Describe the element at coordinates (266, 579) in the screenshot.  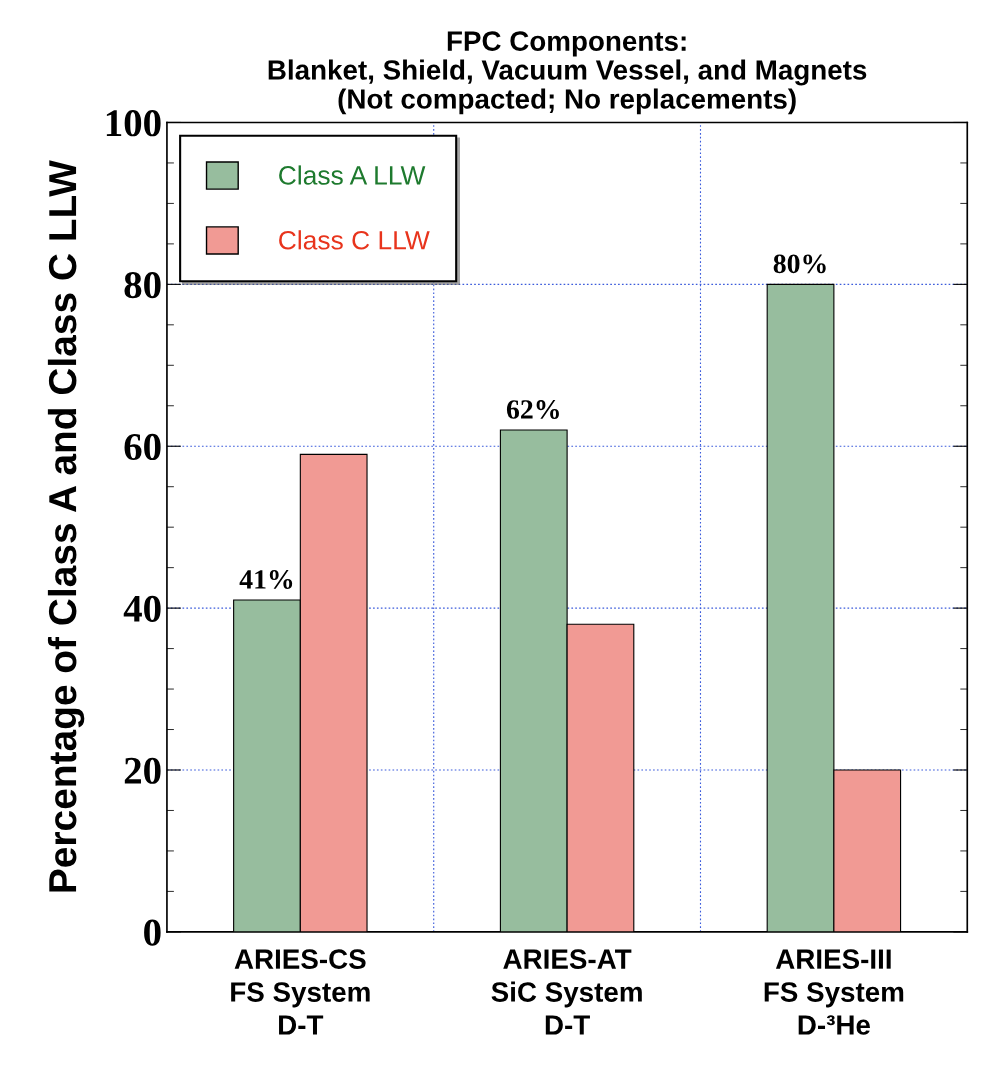
I see `data-label: 41%` at that location.